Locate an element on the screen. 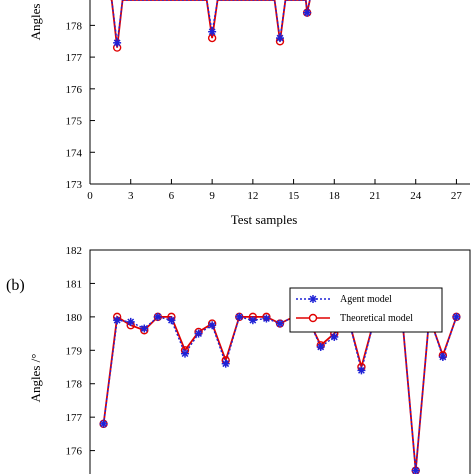 The height and width of the screenshot is (474, 474). legend-theoretical-circle-icon is located at coordinates (313, 318).